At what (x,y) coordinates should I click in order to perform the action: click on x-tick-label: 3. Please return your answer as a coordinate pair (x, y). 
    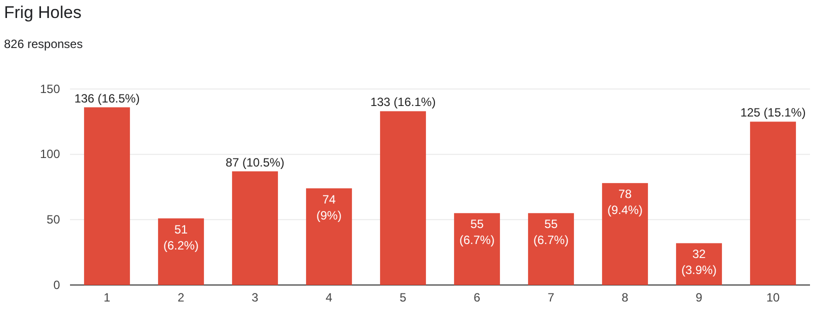
    Looking at the image, I should click on (255, 297).